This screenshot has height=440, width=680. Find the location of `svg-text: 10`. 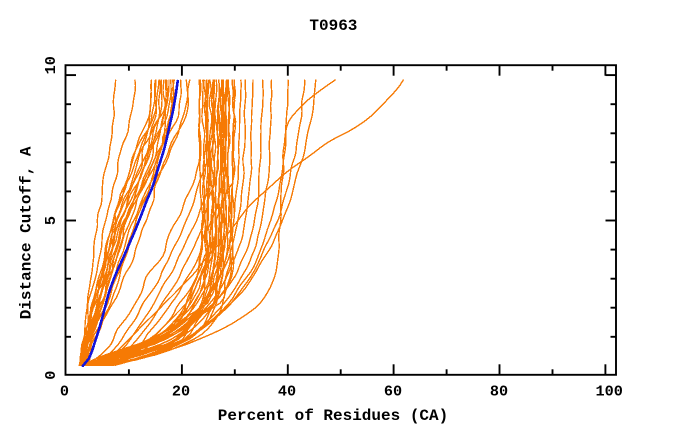

svg-text: 10 is located at coordinates (51, 65).